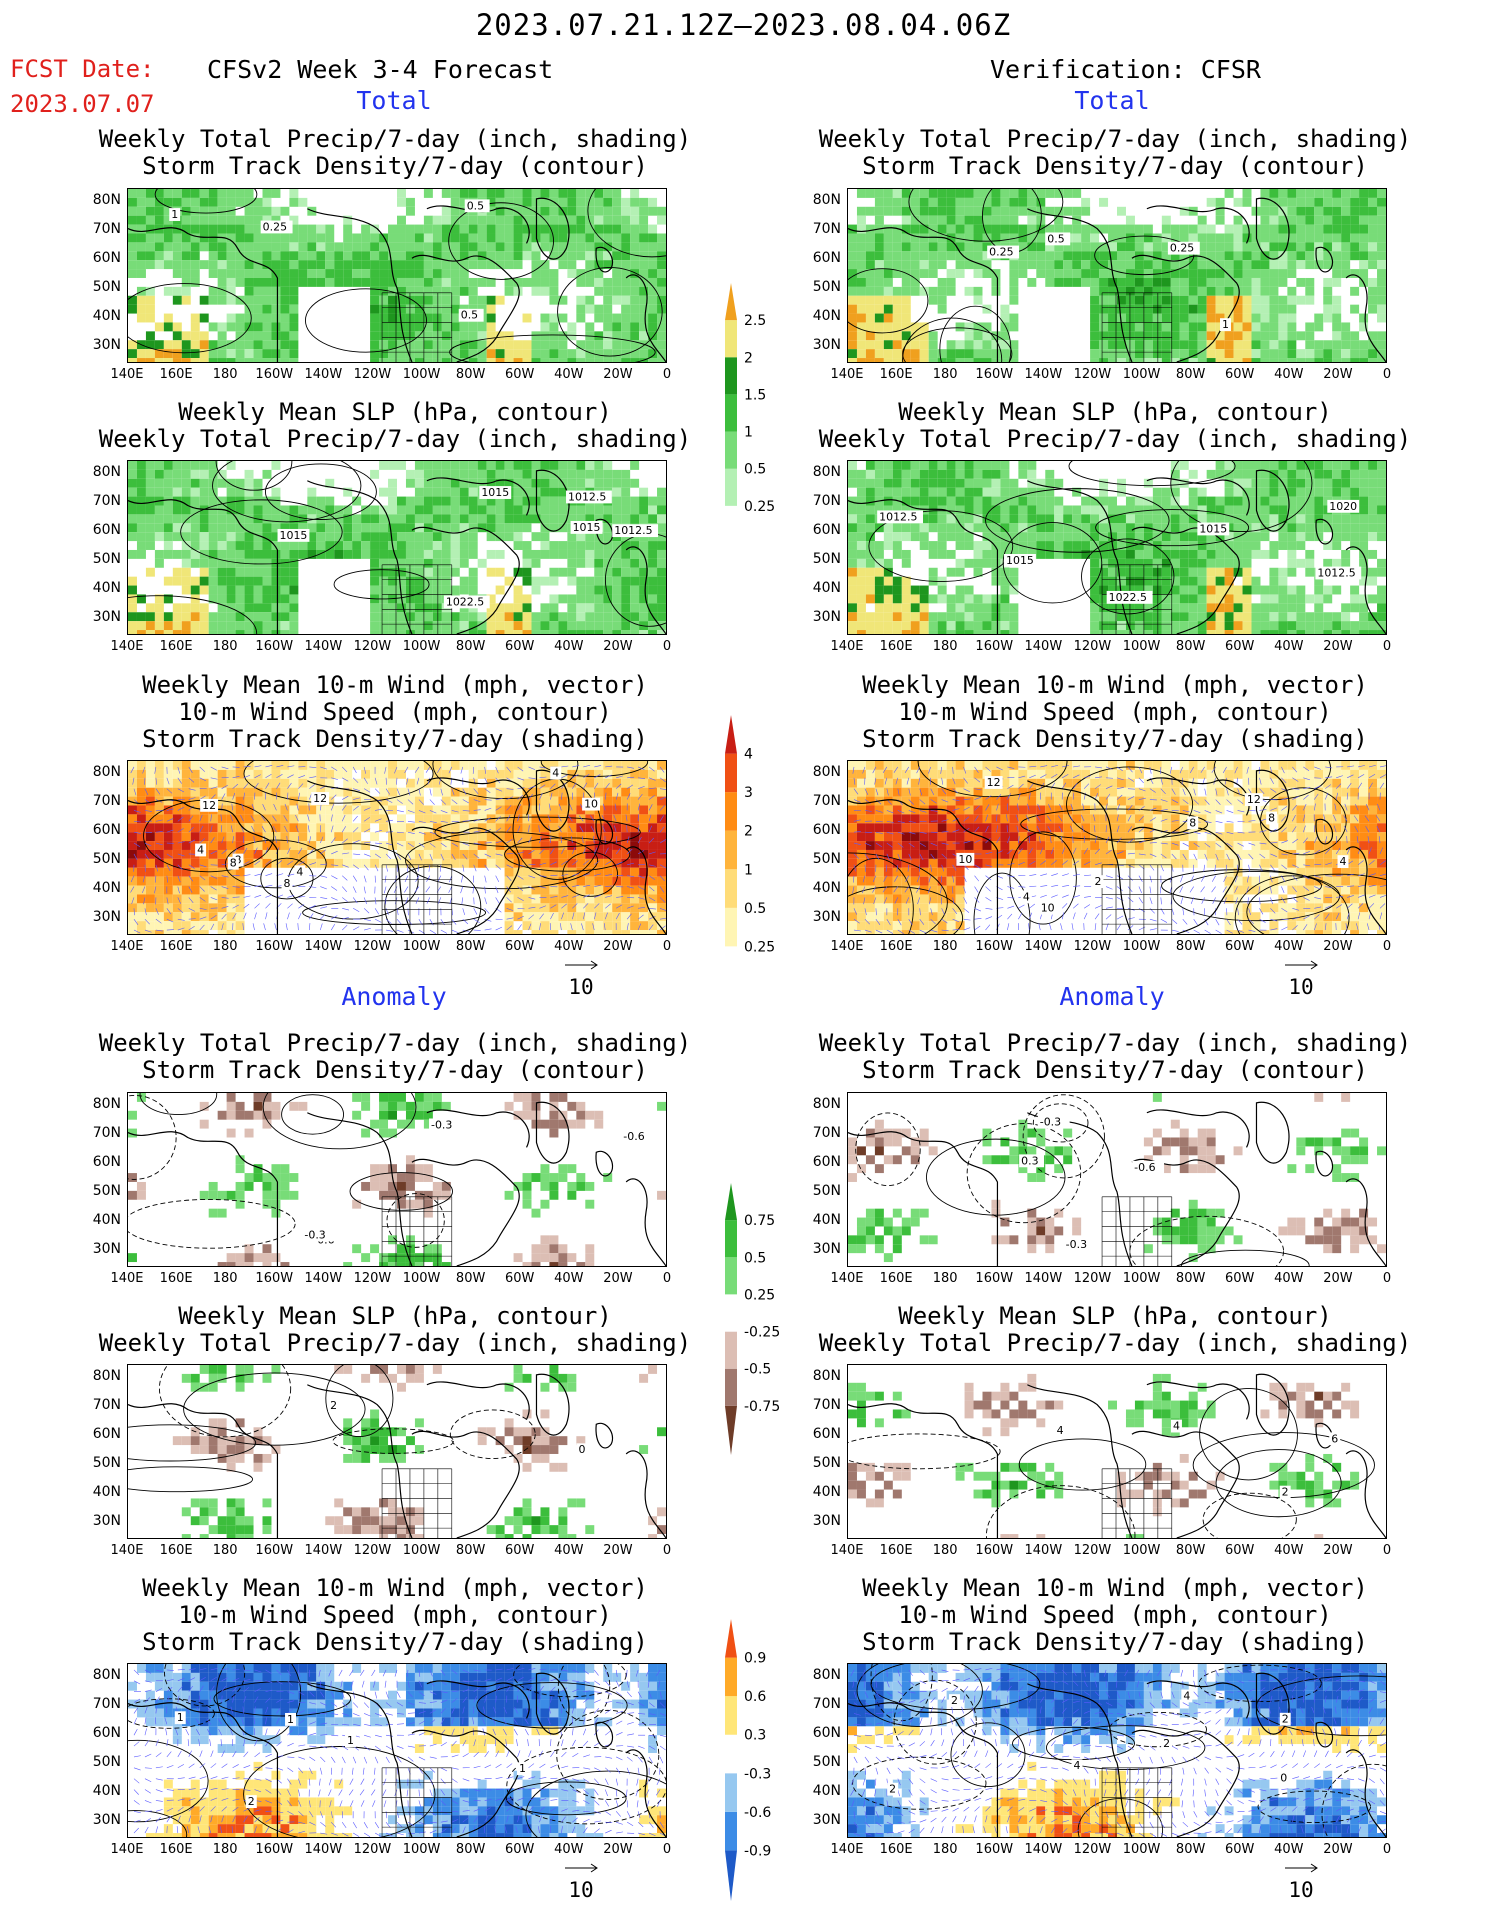 The width and height of the screenshot is (1487, 1925). Describe the element at coordinates (1112, 996) in the screenshot. I see `right-anomaly-label: Anomaly` at that location.